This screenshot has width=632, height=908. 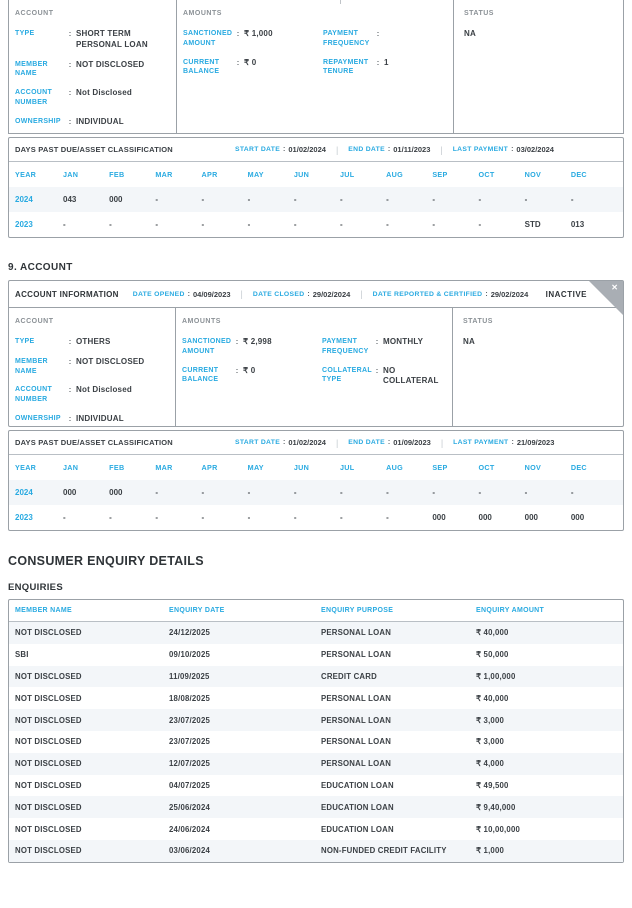 What do you see at coordinates (535, 149) in the screenshot?
I see `last-payment-value: 03/02/2024` at bounding box center [535, 149].